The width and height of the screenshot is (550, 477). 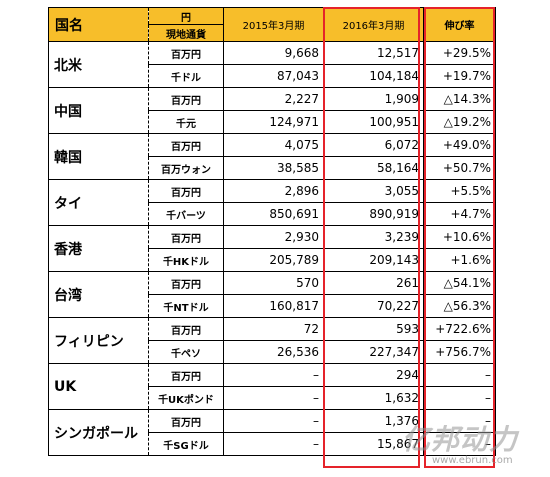 I want to click on value-2016: 104,184, so click(x=373, y=76).